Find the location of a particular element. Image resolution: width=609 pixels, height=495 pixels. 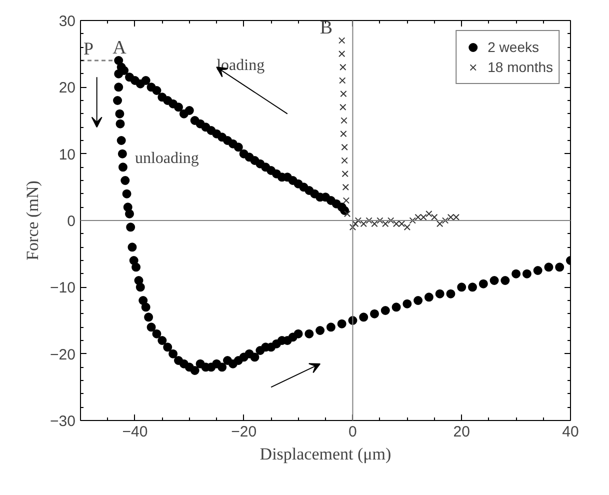

x-tick-label: −20 is located at coordinates (244, 432).